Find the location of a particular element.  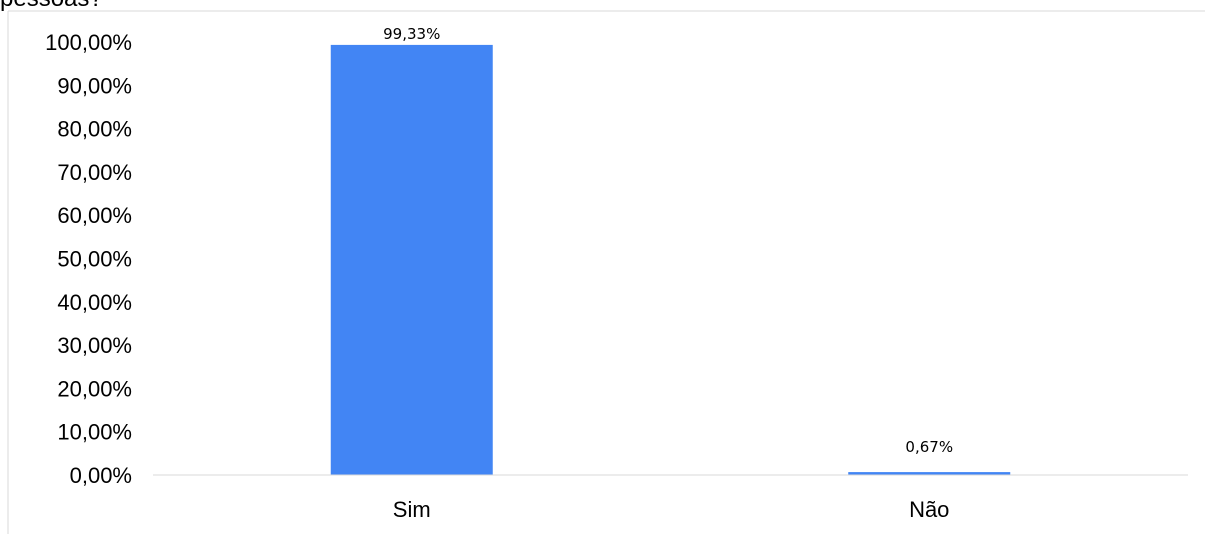

category-label: Não is located at coordinates (929, 509).